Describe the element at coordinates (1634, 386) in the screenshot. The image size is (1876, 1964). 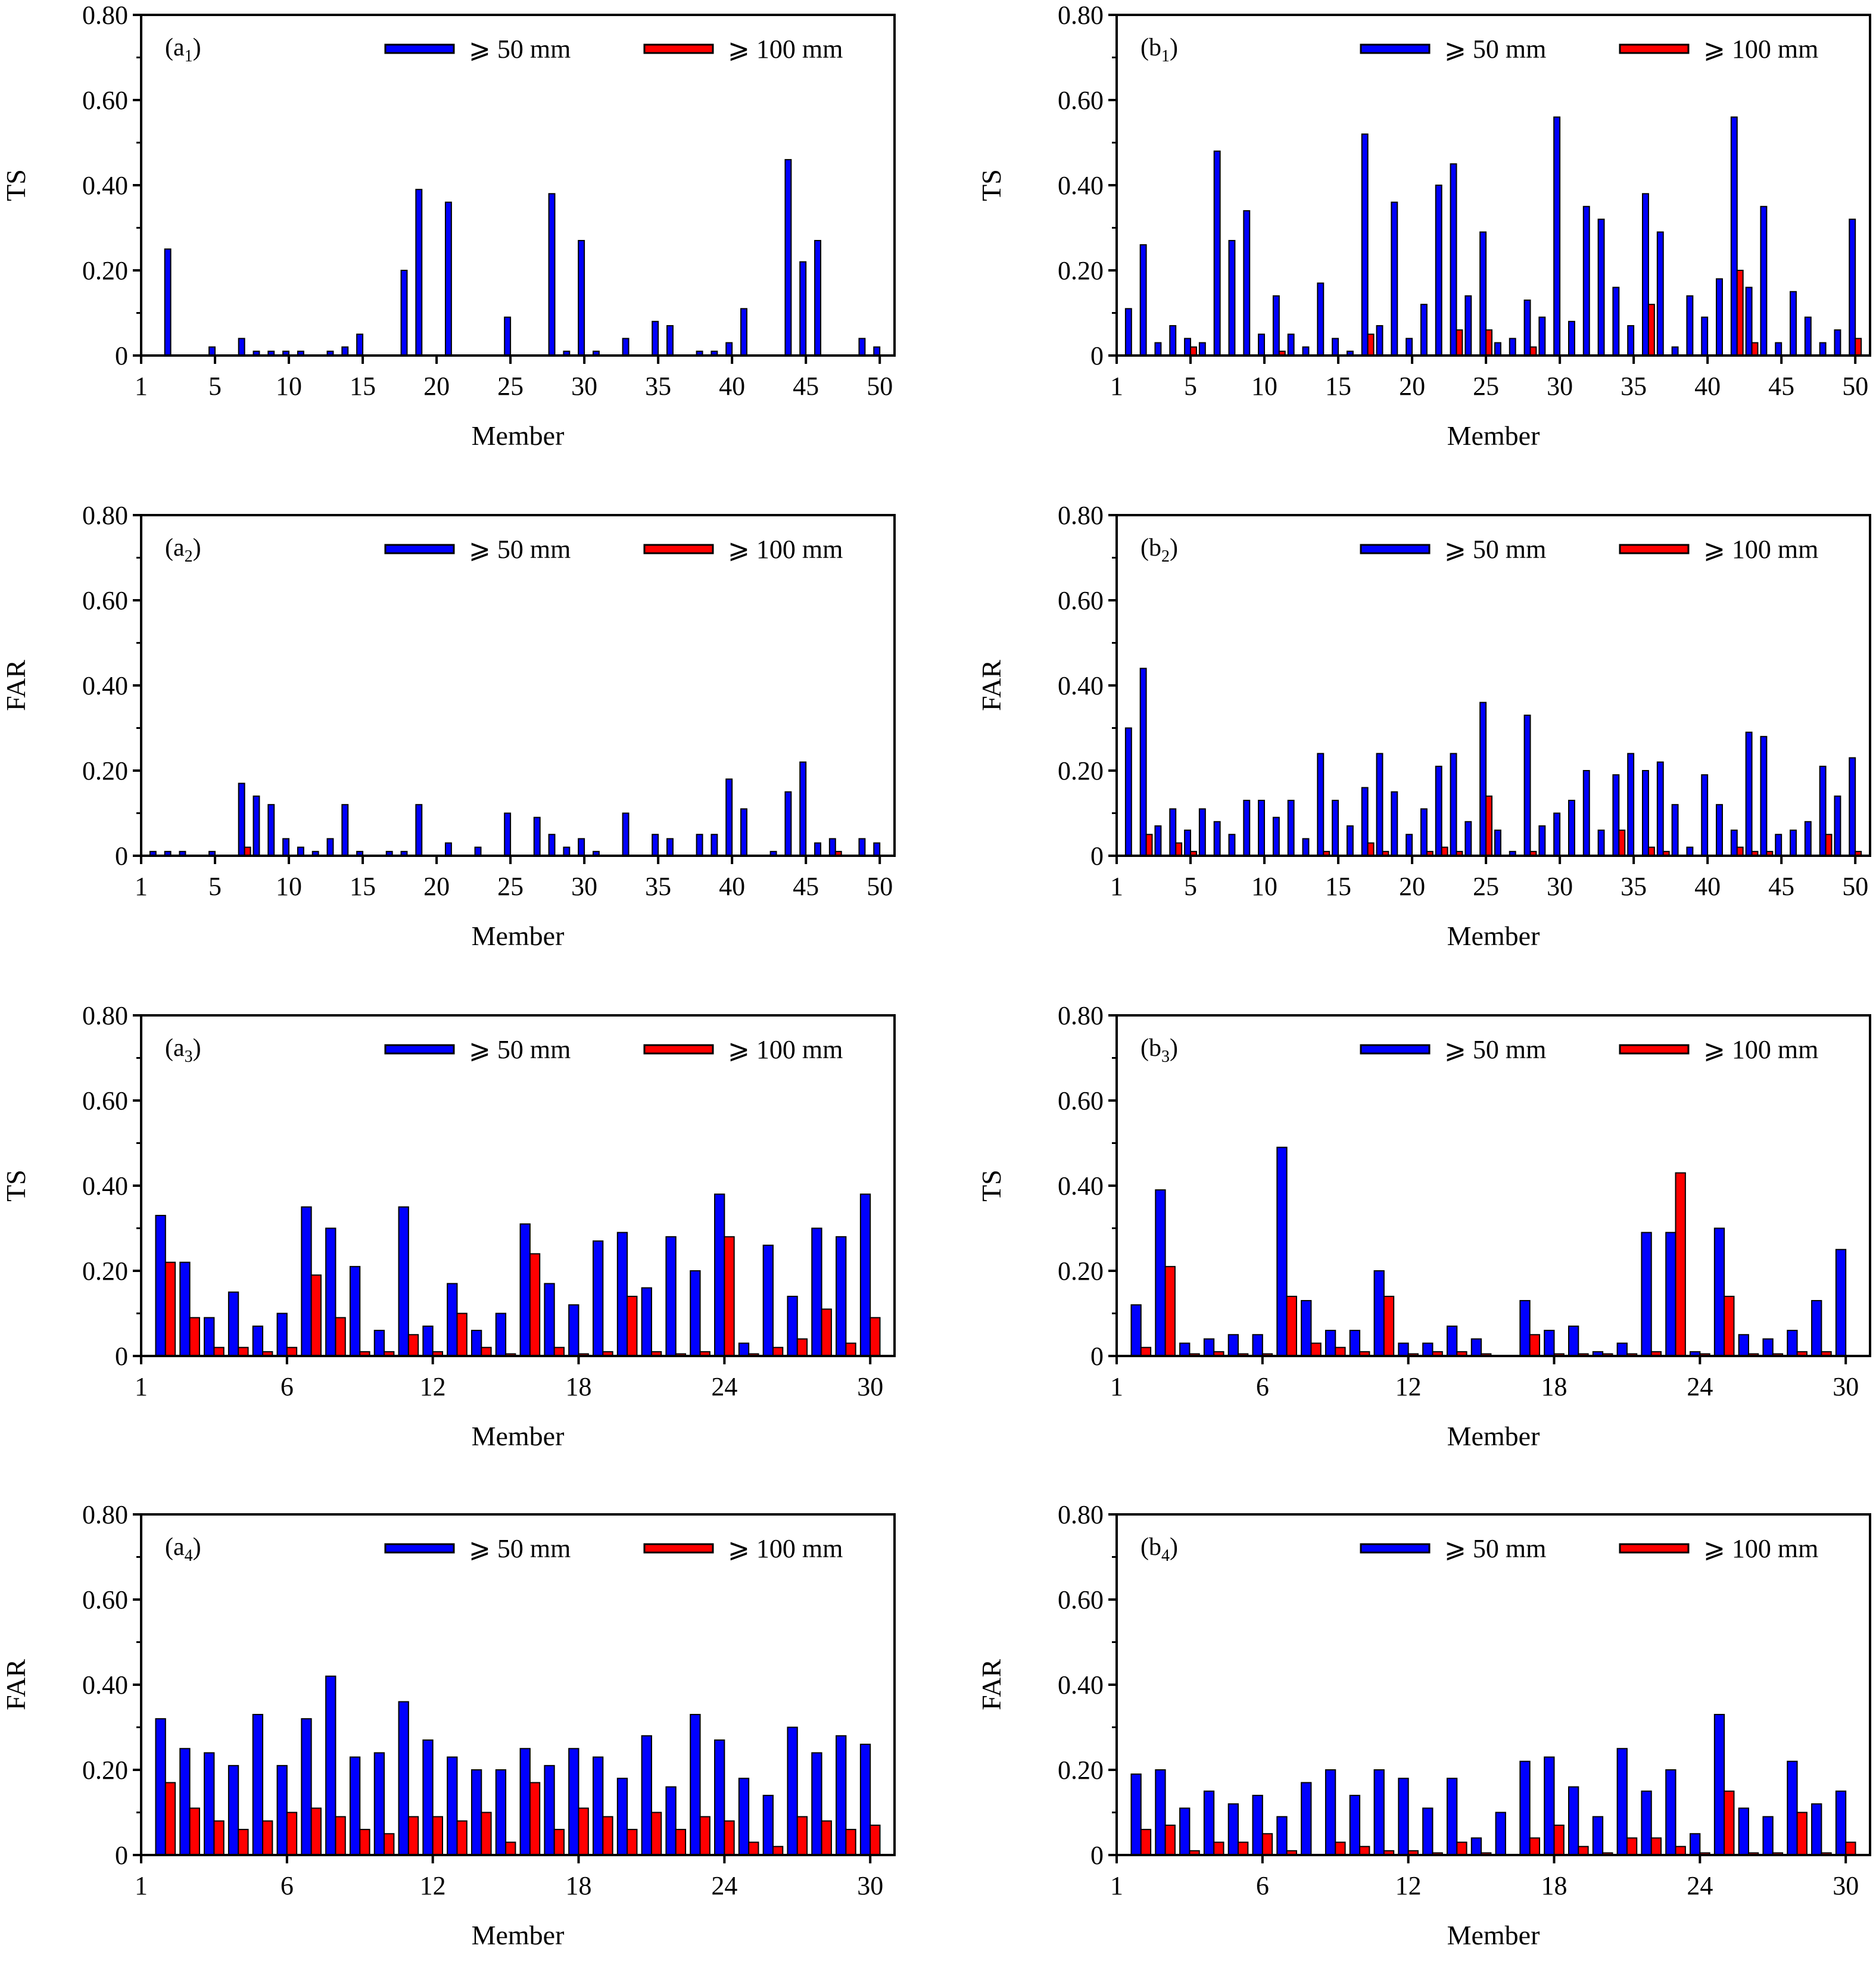
I see `x-tick-label: 35` at that location.